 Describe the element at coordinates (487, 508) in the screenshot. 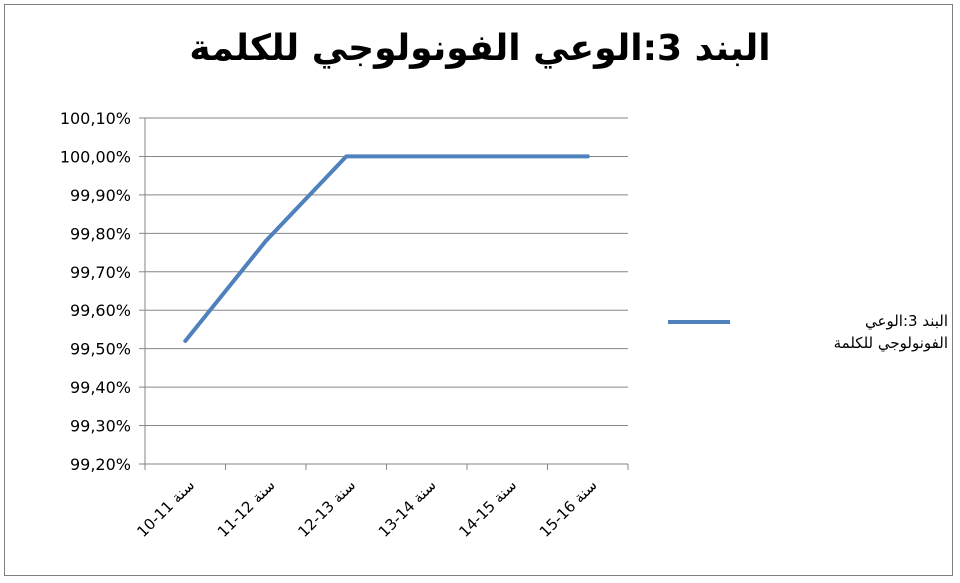

I see `x-tick-label: 14-15 سنة` at that location.